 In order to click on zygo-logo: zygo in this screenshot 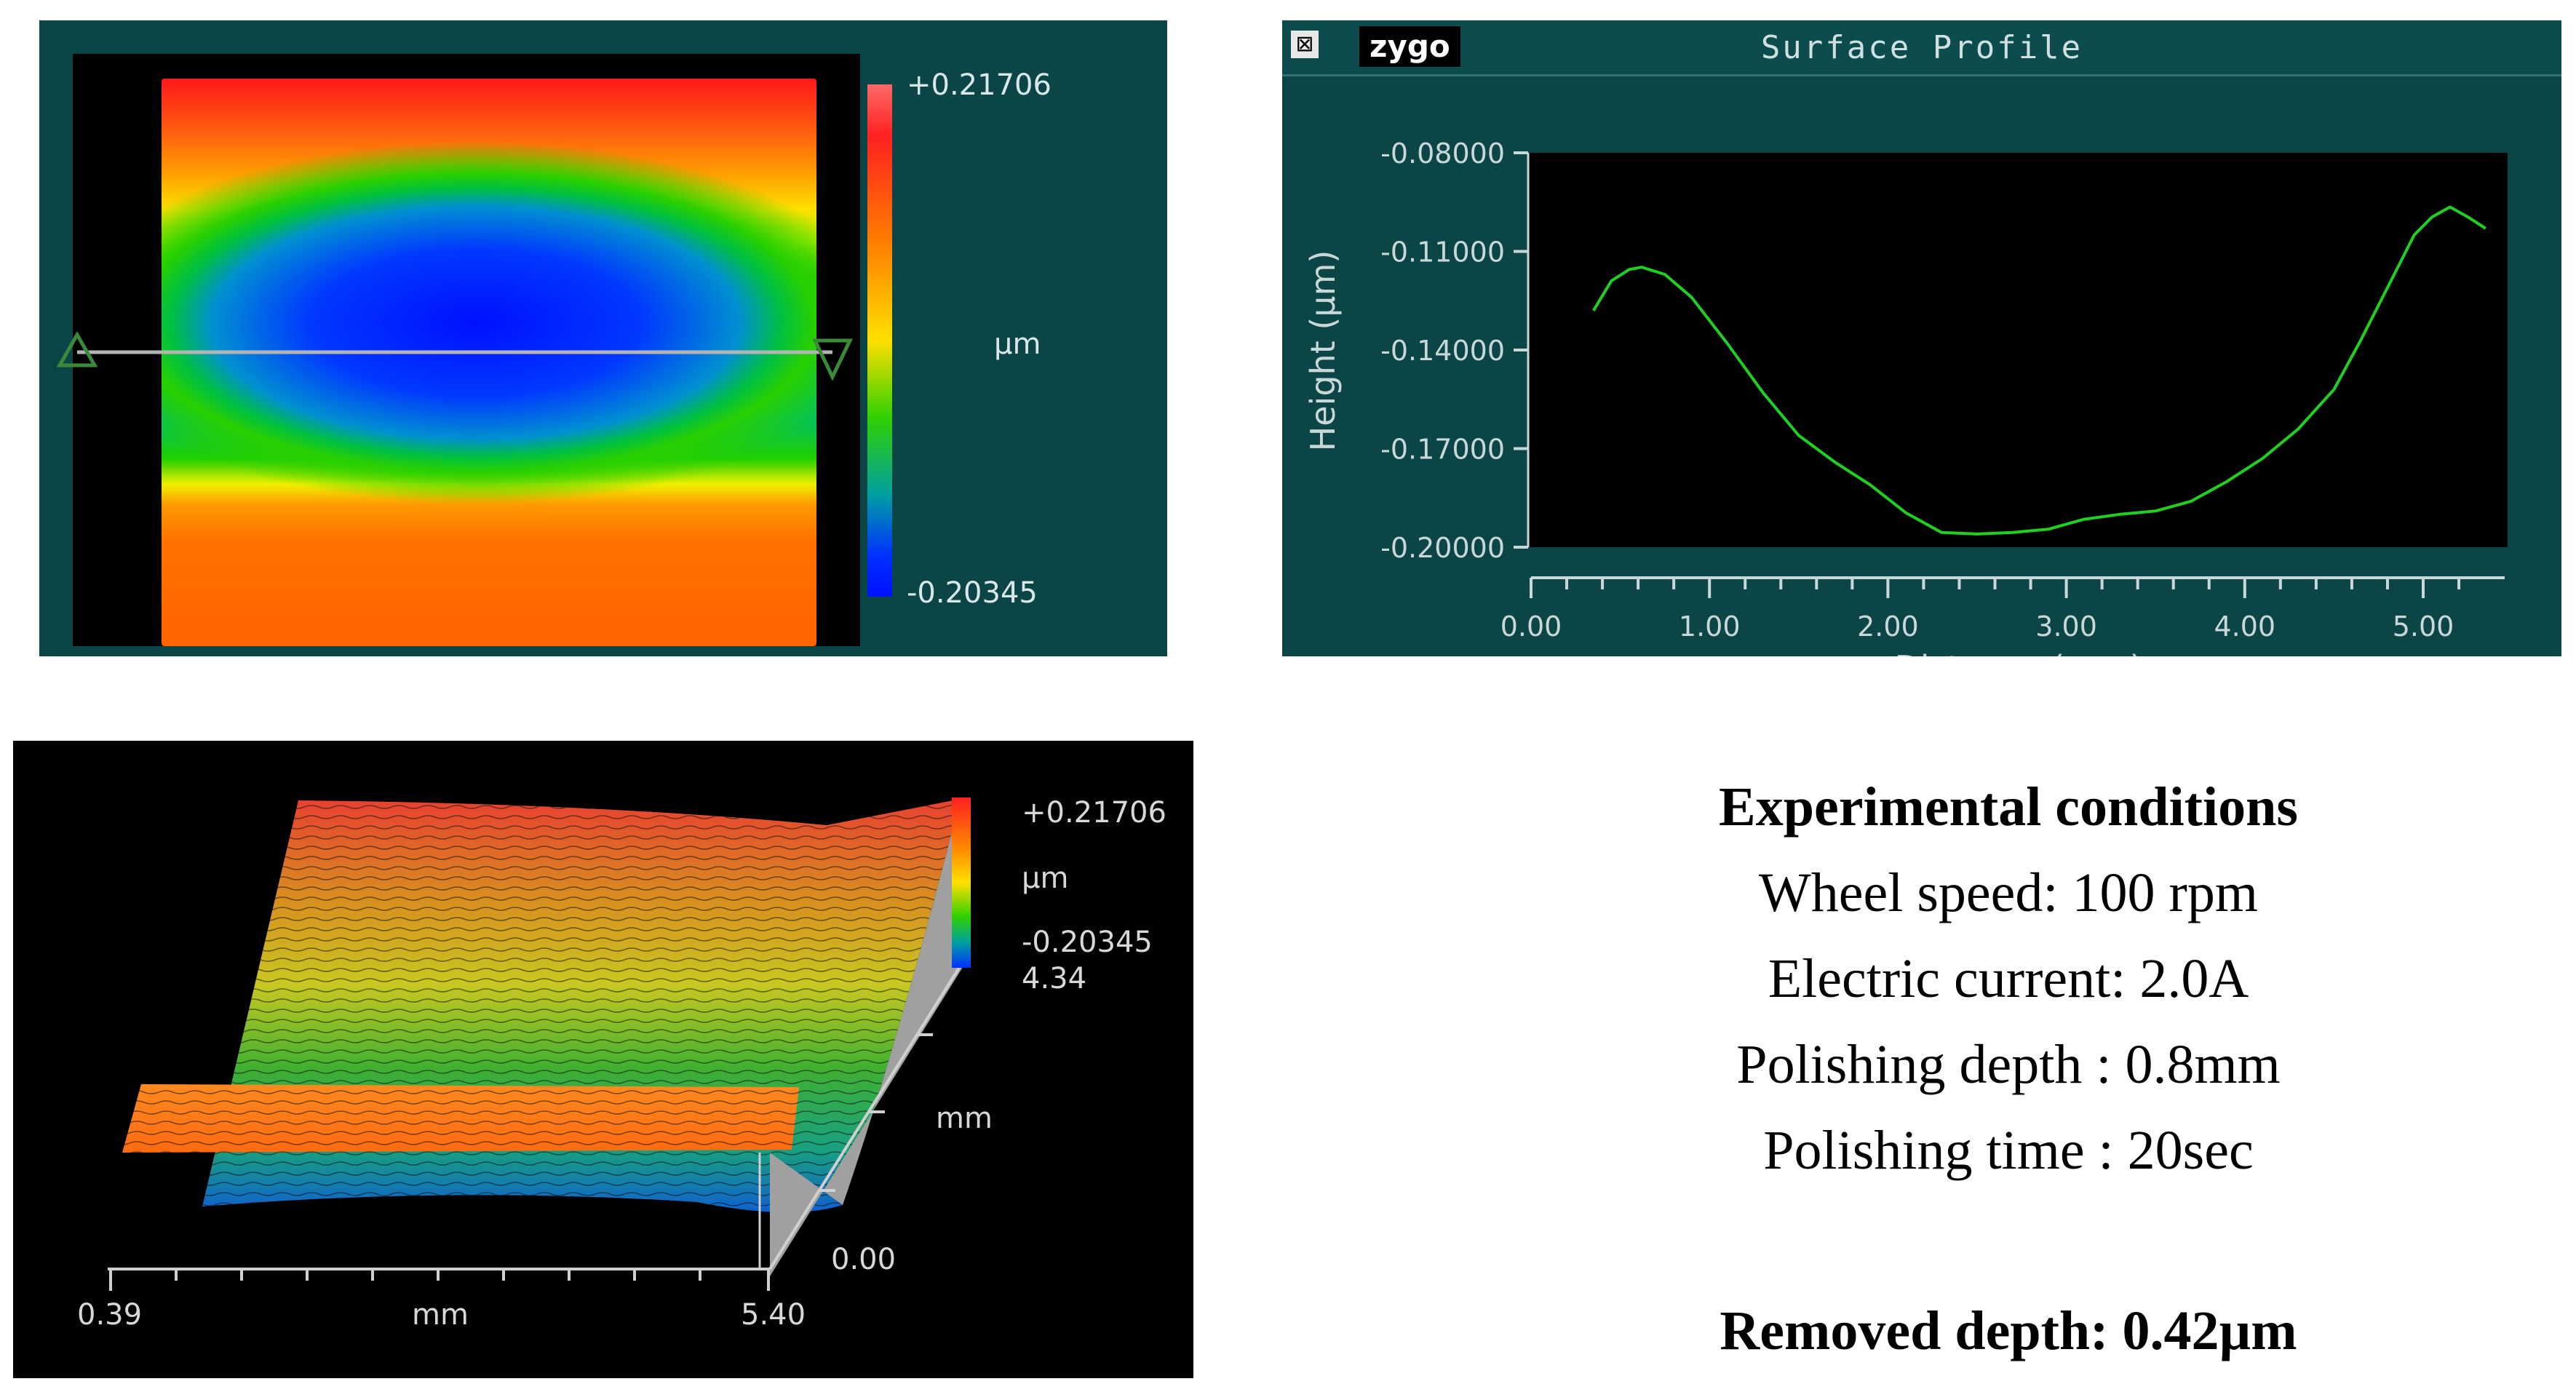, I will do `click(1409, 46)`.